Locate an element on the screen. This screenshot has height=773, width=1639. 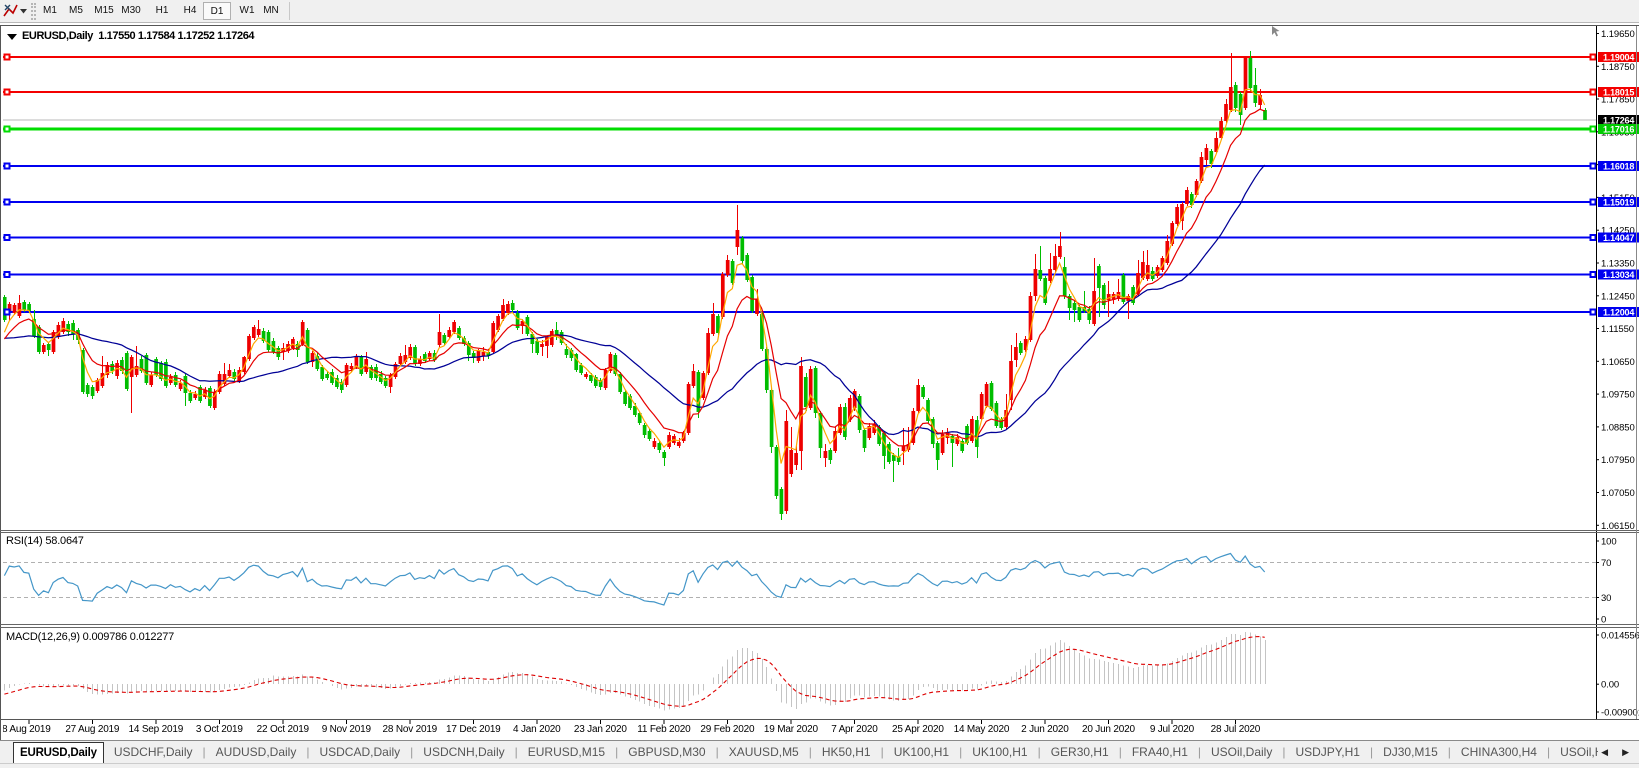
svg-text: 1.08850 is located at coordinates (1618, 427).